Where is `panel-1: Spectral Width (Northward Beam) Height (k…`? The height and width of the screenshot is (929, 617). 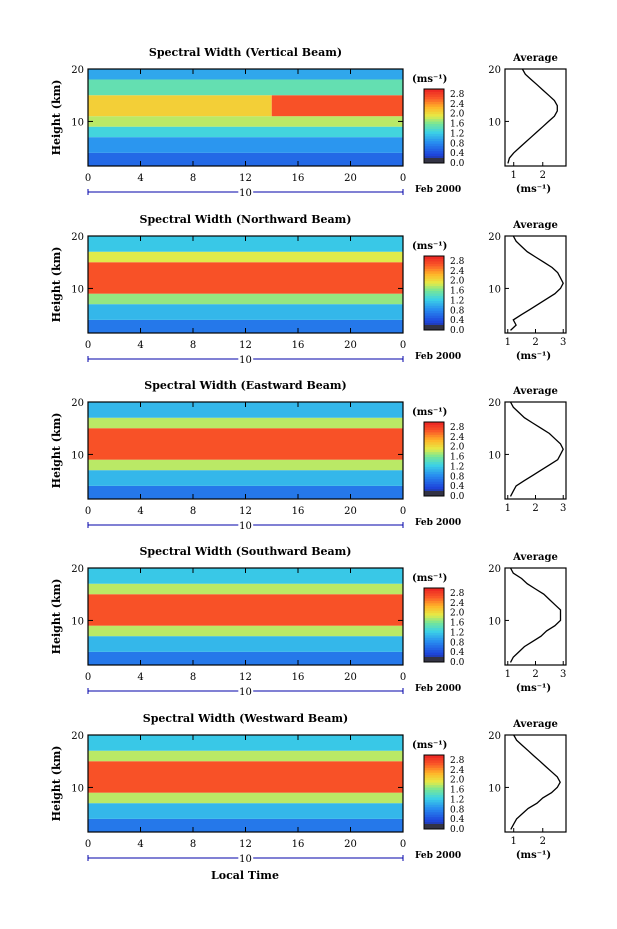 panel-1: Spectral Width (Northward Beam) Height (k… is located at coordinates (308, 290).